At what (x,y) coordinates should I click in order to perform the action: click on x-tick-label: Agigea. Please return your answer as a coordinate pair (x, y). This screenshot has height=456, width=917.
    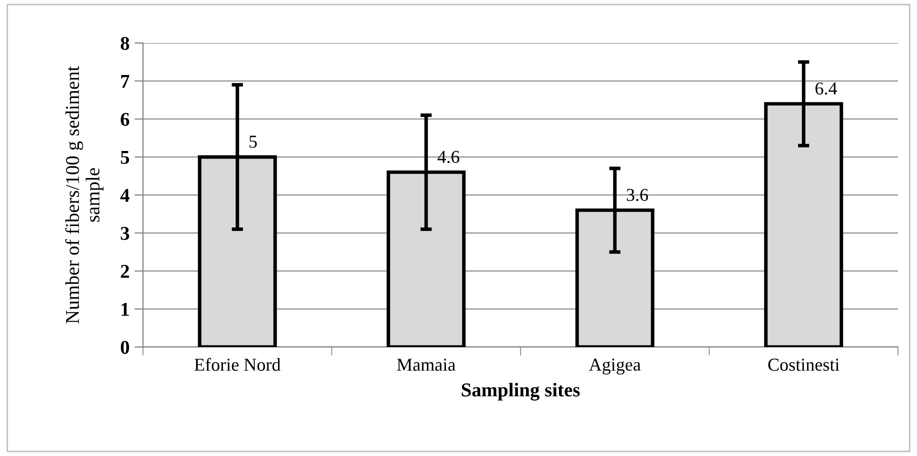
    Looking at the image, I should click on (614, 366).